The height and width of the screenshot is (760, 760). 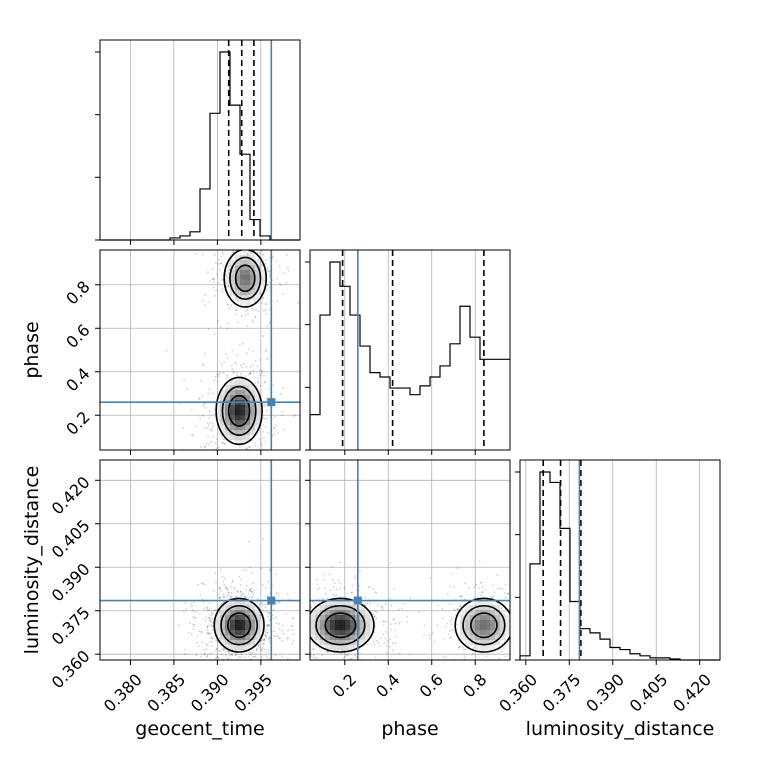 What do you see at coordinates (71, 669) in the screenshot?
I see `y-tick-label: 0.360` at bounding box center [71, 669].